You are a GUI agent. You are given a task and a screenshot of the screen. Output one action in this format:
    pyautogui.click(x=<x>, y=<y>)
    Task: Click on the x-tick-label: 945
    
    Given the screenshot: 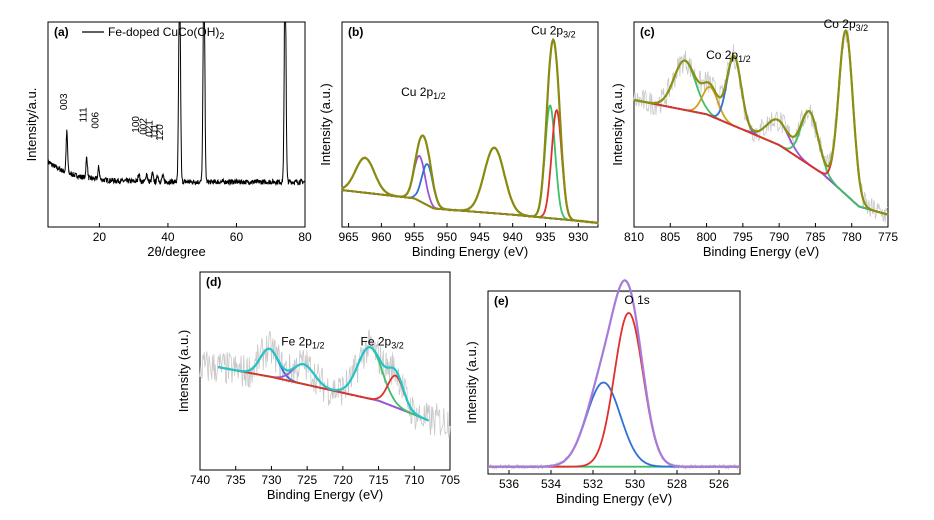 What is the action you would take?
    pyautogui.click(x=480, y=237)
    